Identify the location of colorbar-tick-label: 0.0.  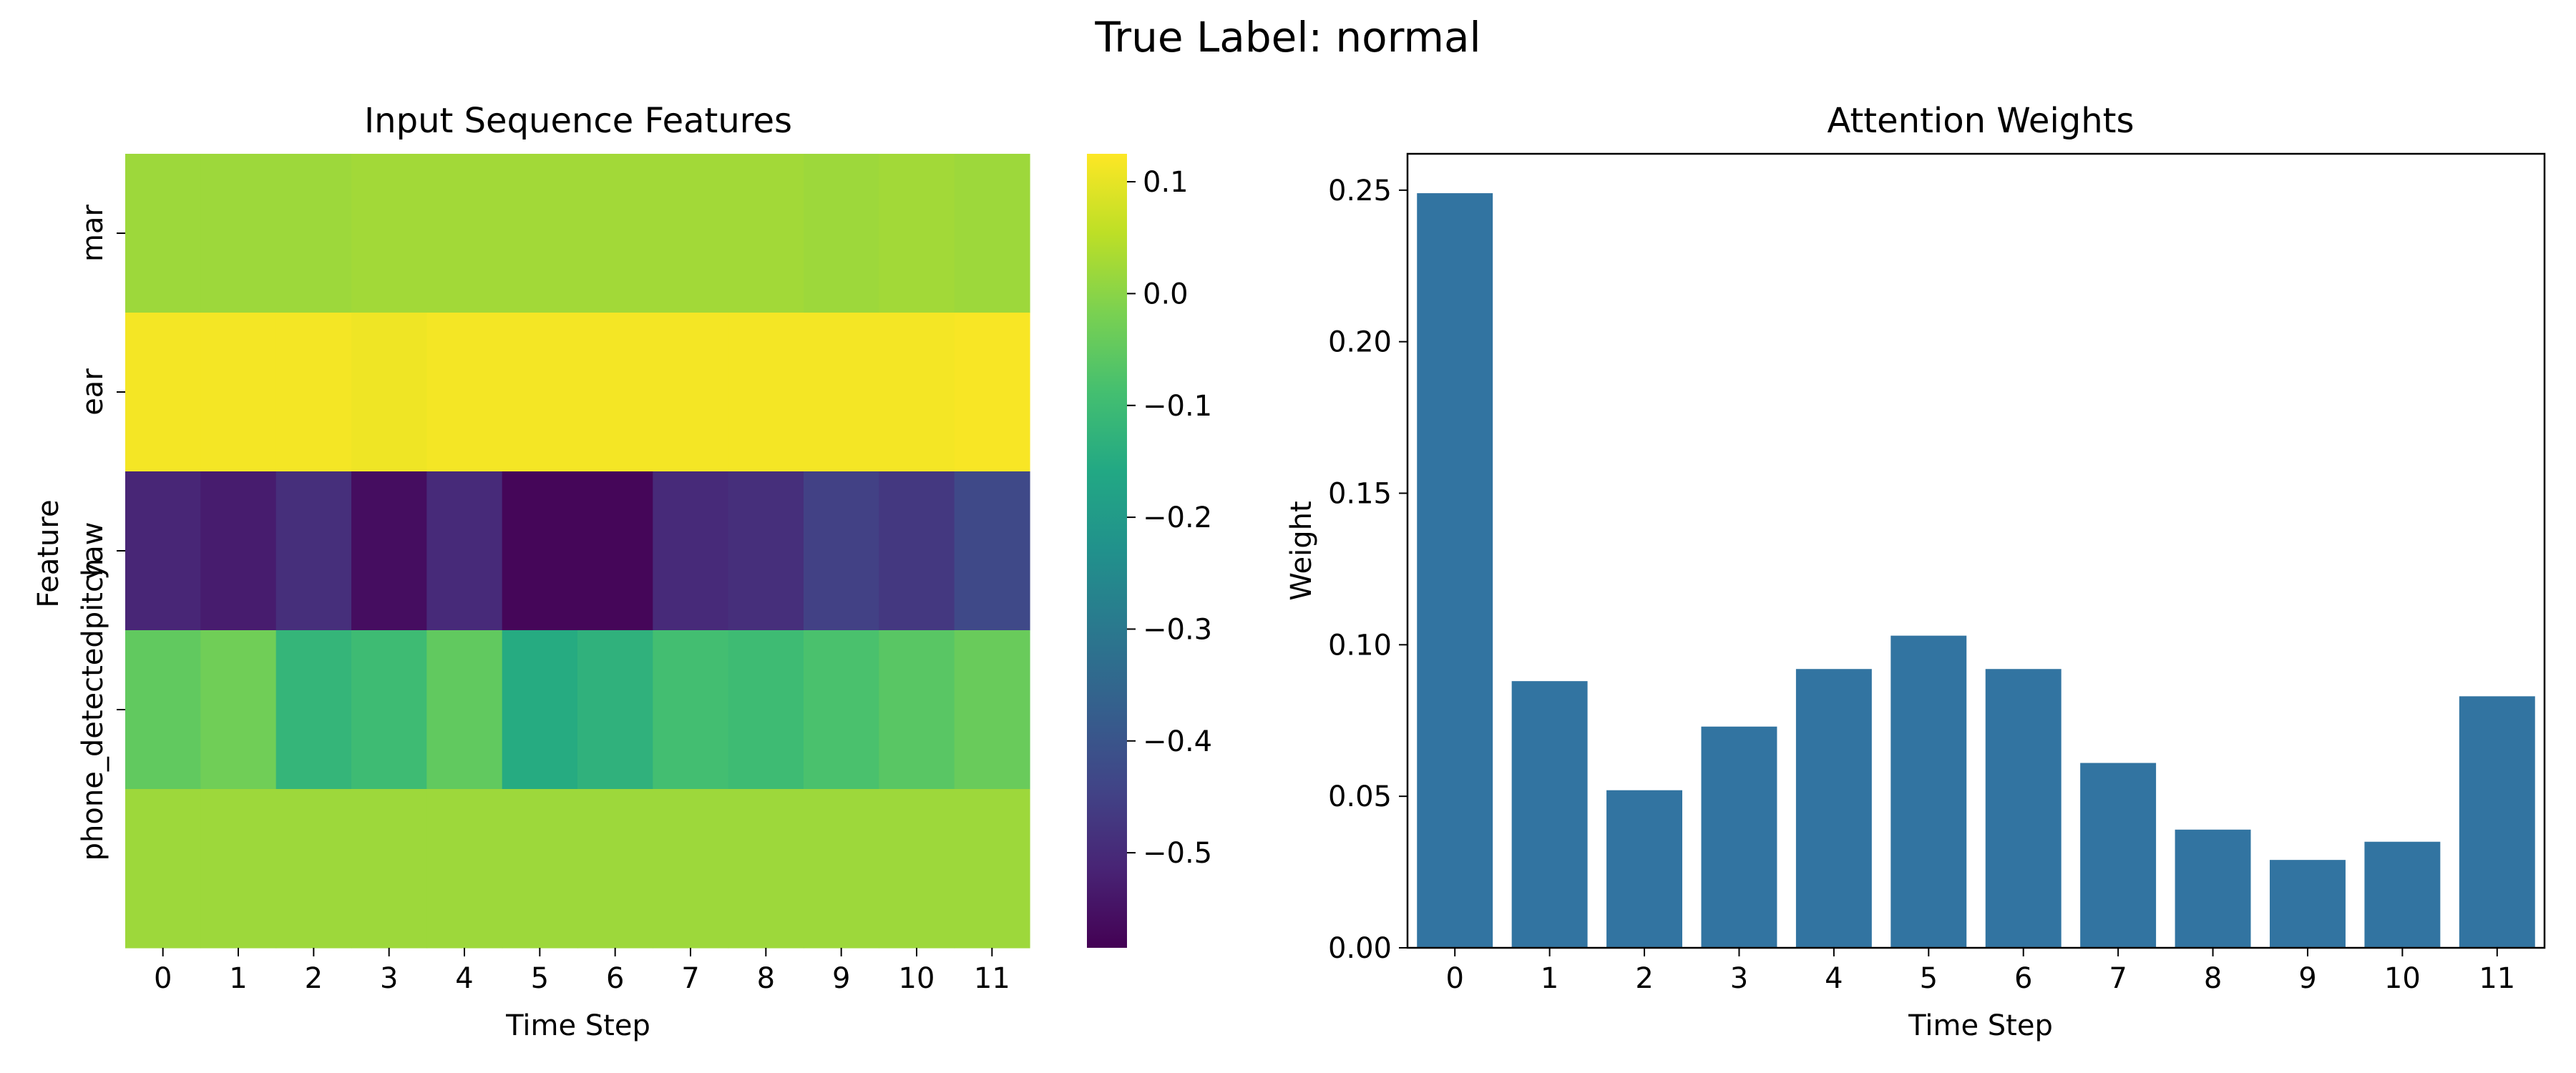
(1166, 294).